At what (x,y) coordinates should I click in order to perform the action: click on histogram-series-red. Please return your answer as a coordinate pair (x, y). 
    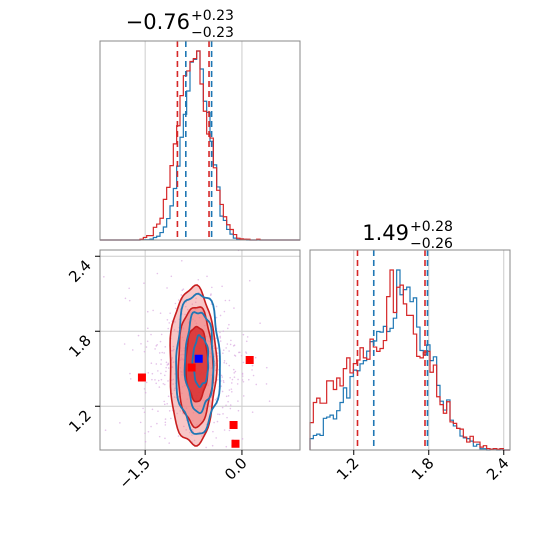
    Looking at the image, I should click on (409, 360).